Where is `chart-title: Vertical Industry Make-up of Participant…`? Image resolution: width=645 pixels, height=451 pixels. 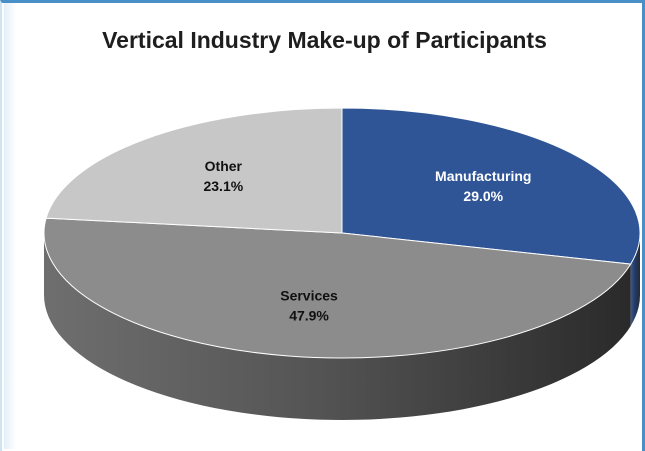 chart-title: Vertical Industry Make-up of Participant… is located at coordinates (324, 40).